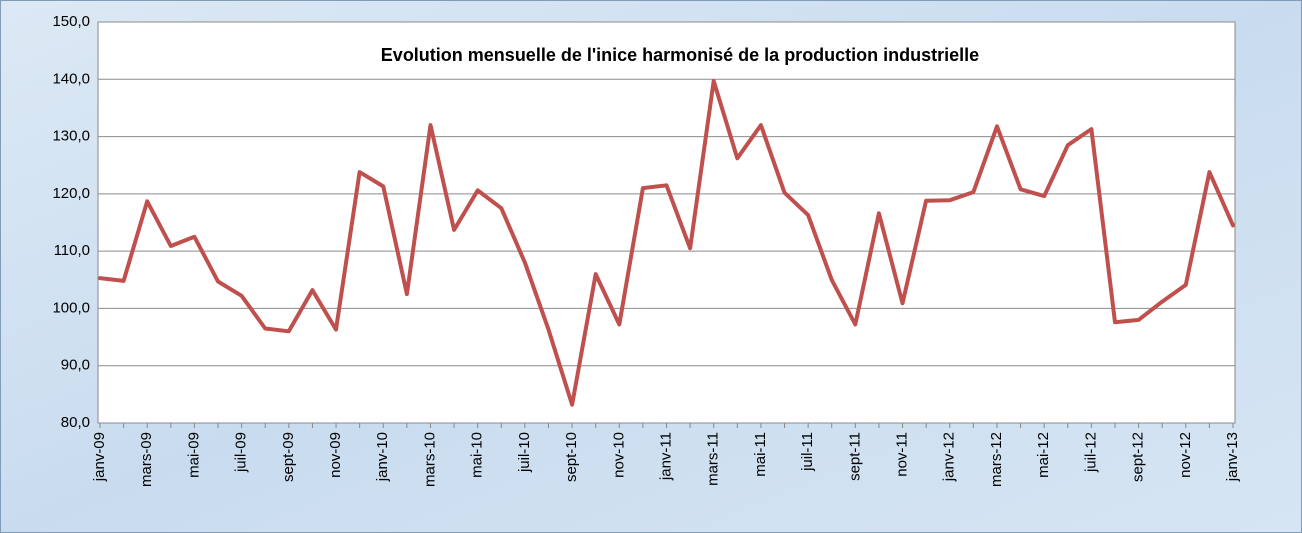 The image size is (1302, 533). Describe the element at coordinates (854, 456) in the screenshot. I see `x-tick-label: sept-11` at that location.